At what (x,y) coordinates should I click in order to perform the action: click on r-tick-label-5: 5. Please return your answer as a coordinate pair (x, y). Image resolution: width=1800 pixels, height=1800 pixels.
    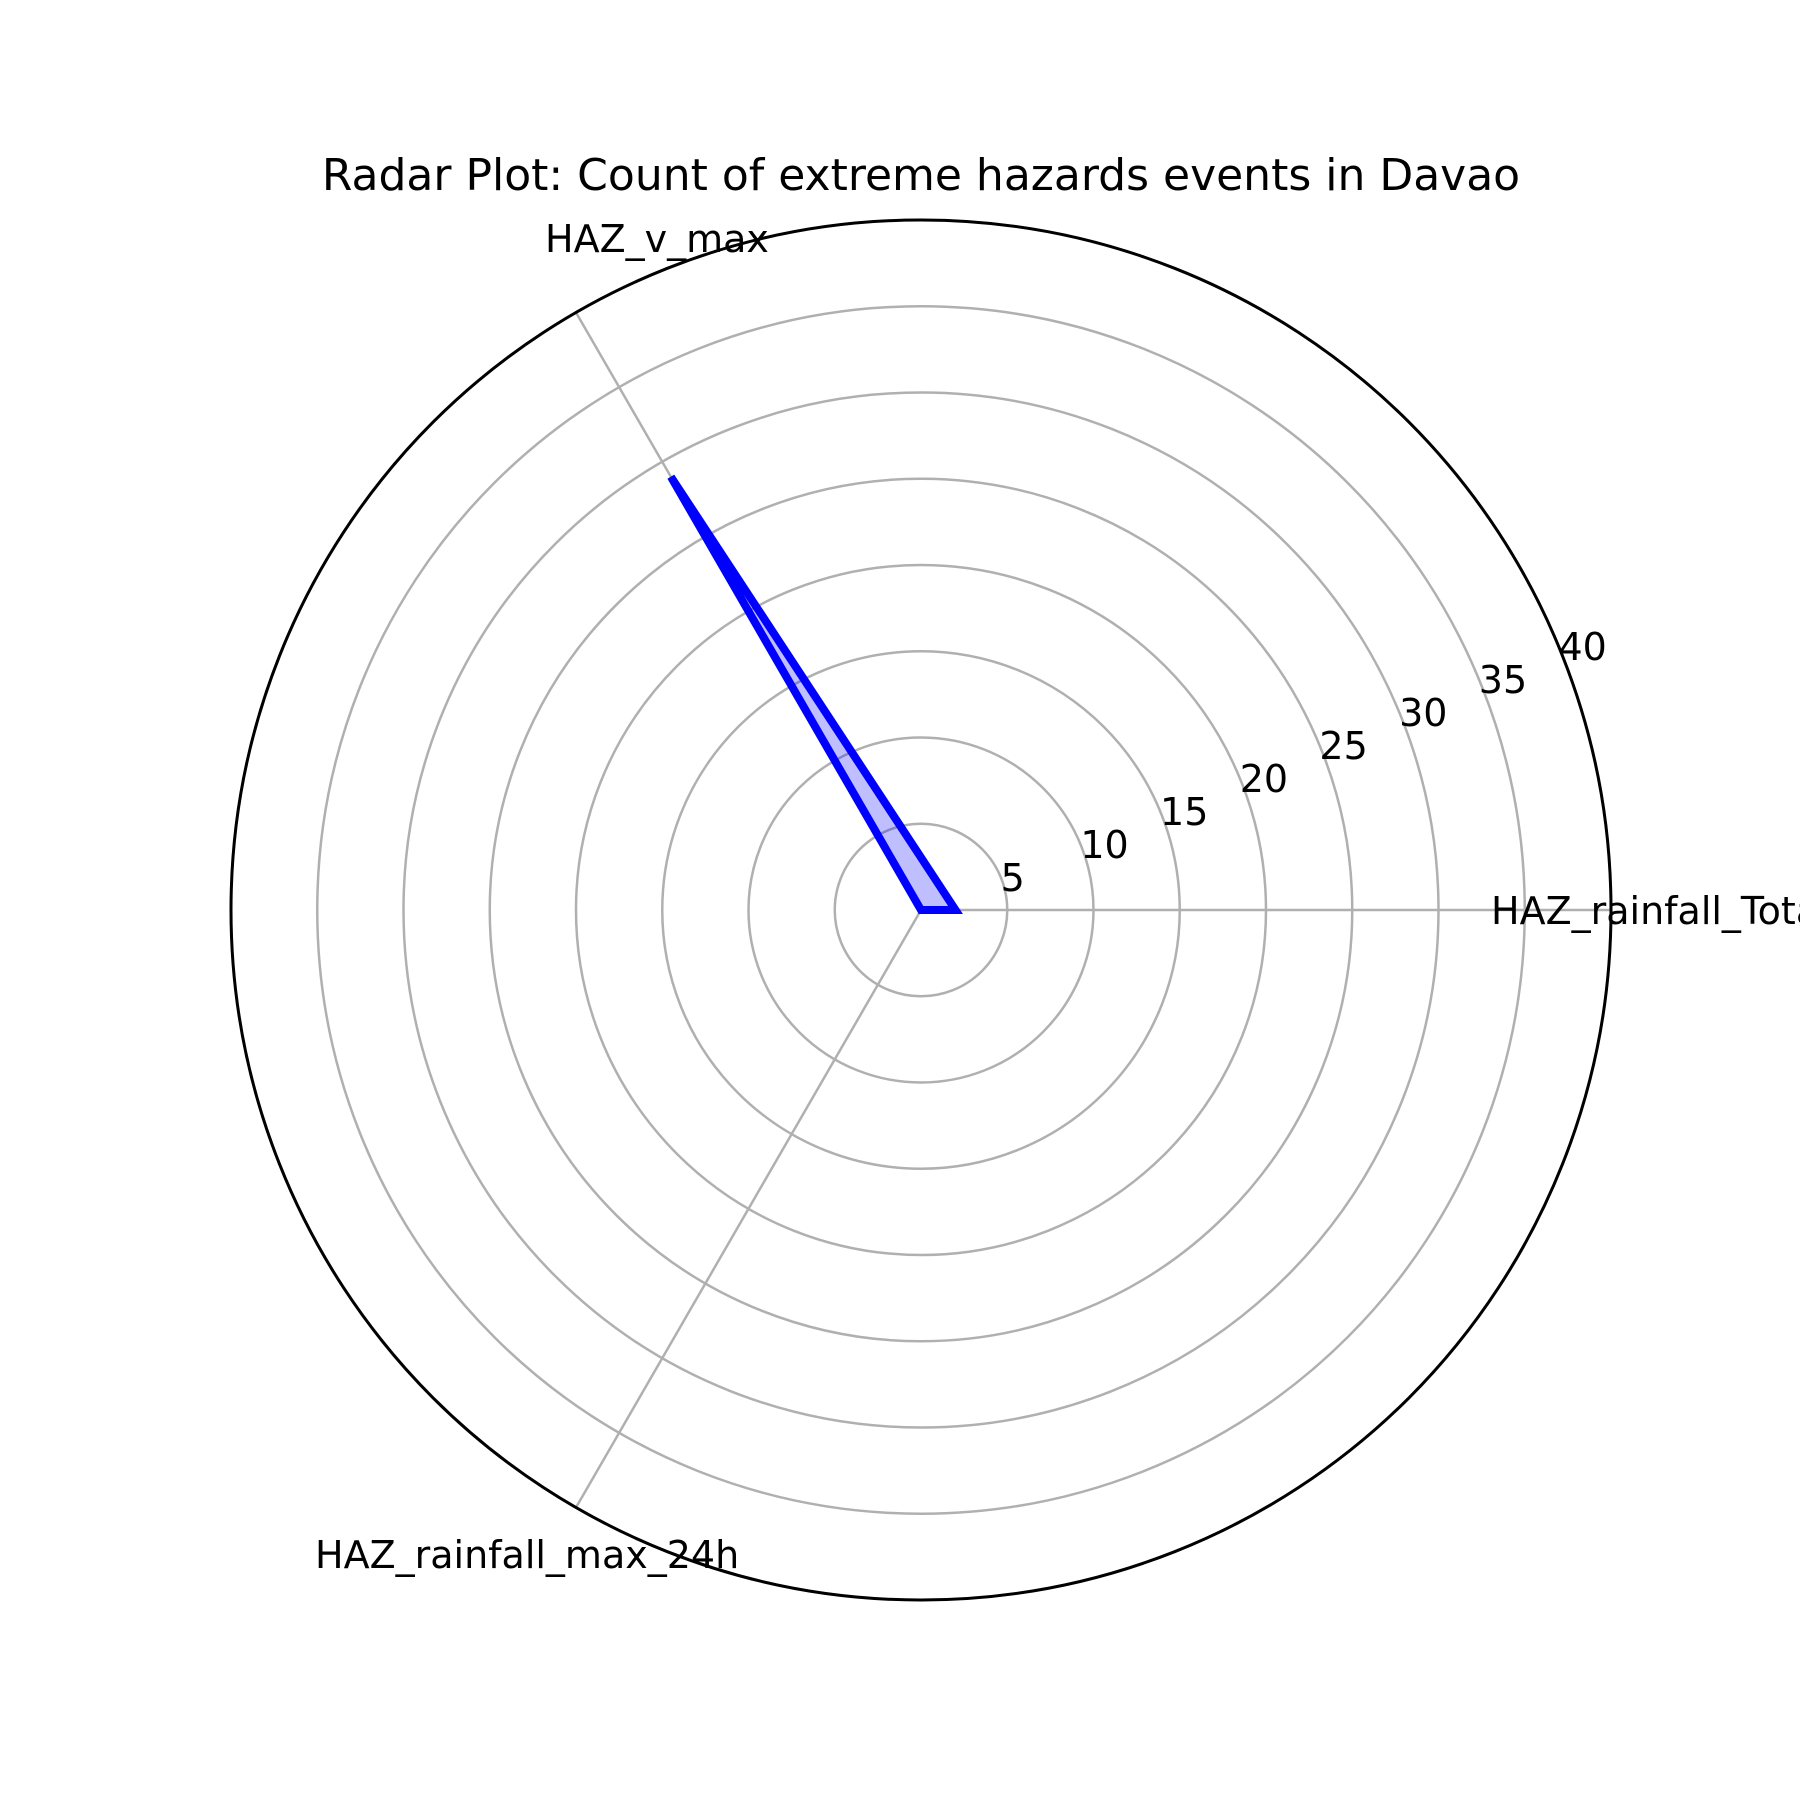
    Looking at the image, I should click on (1013, 878).